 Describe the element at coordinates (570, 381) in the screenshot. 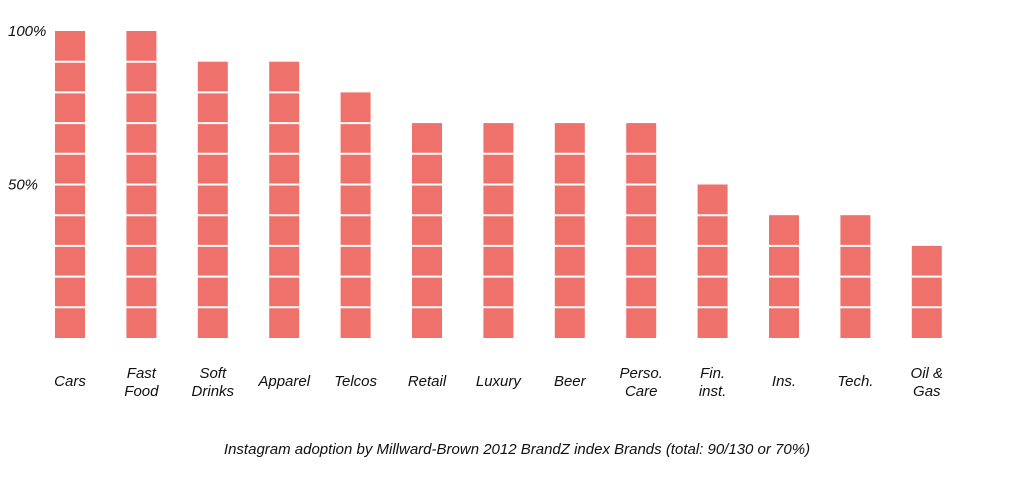

I see `x-tick-label: Beer` at that location.